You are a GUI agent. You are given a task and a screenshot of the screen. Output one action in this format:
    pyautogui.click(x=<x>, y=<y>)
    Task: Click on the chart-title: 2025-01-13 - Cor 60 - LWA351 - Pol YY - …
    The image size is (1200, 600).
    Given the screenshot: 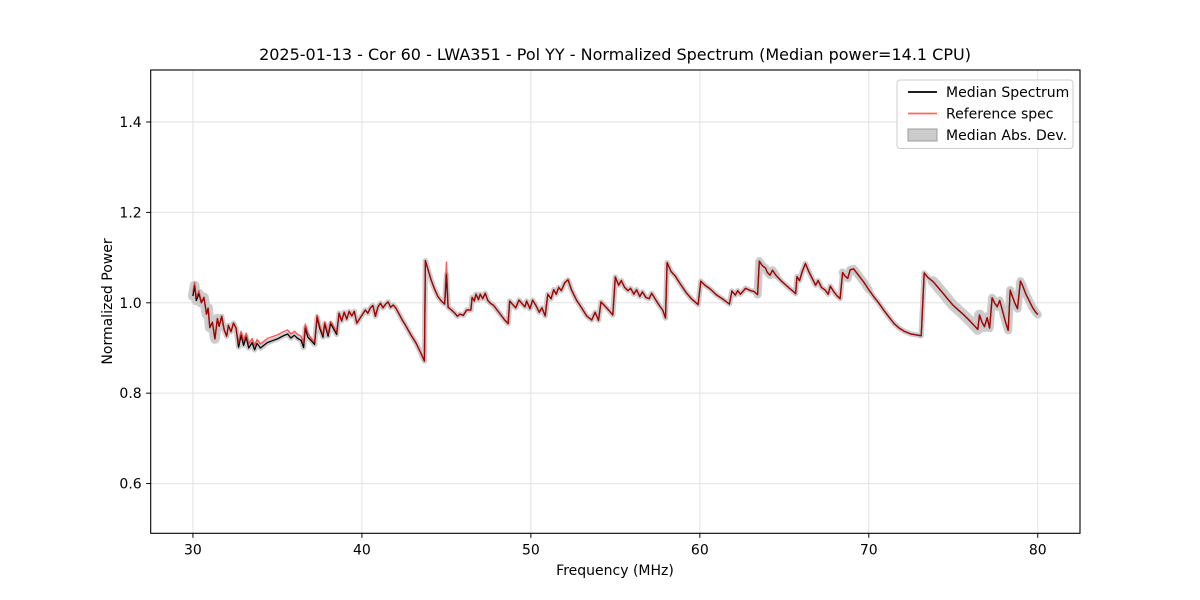 What is the action you would take?
    pyautogui.click(x=615, y=54)
    